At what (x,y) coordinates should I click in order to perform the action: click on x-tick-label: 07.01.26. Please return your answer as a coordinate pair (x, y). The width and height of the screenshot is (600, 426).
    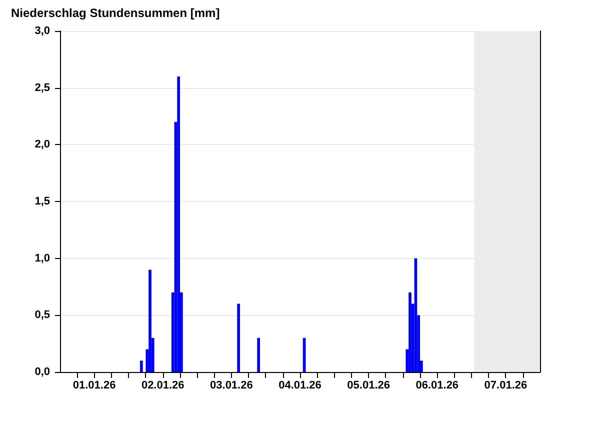
    Looking at the image, I should click on (506, 386).